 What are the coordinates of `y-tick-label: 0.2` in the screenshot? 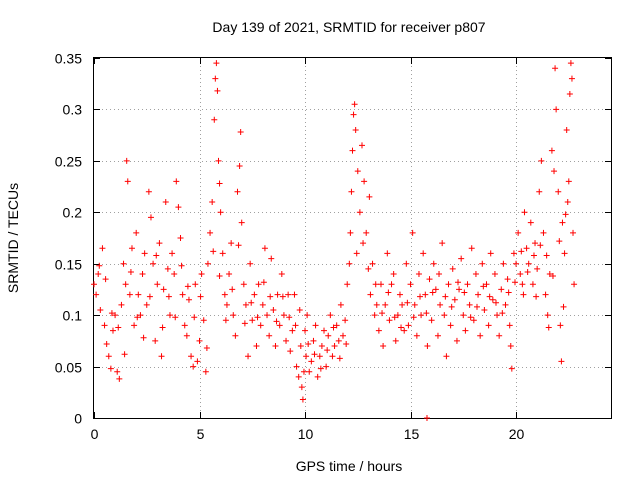 It's located at (73, 213).